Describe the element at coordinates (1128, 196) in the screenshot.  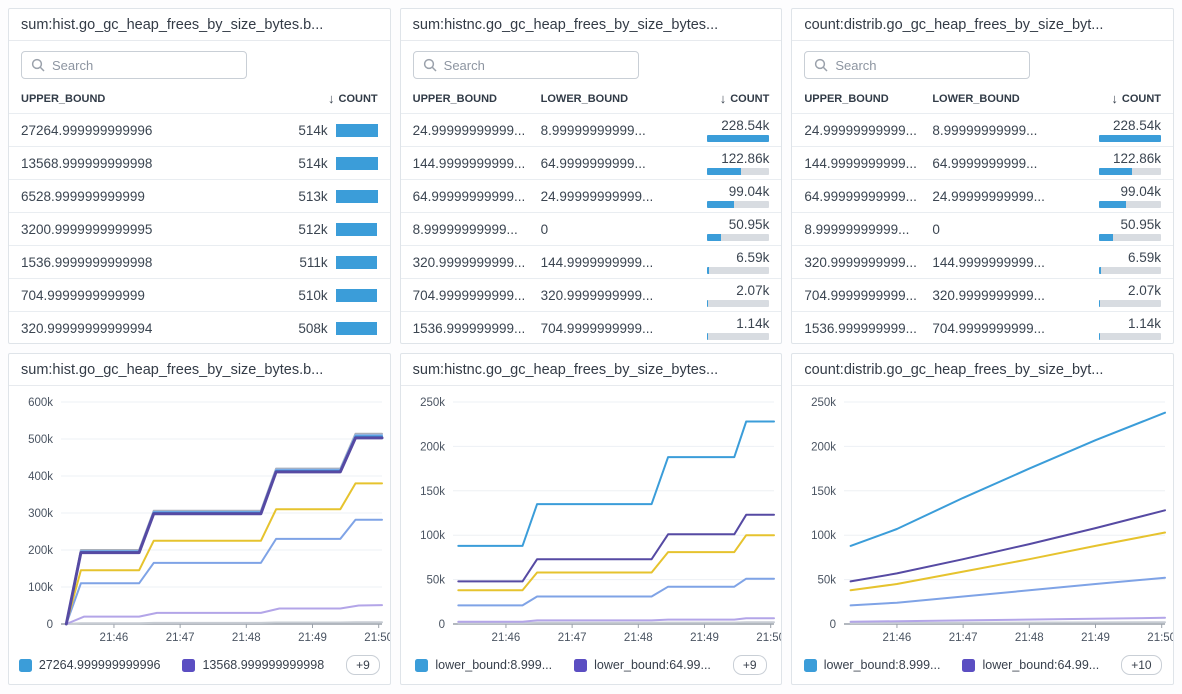
I see `count-cell: 99.04k` at that location.